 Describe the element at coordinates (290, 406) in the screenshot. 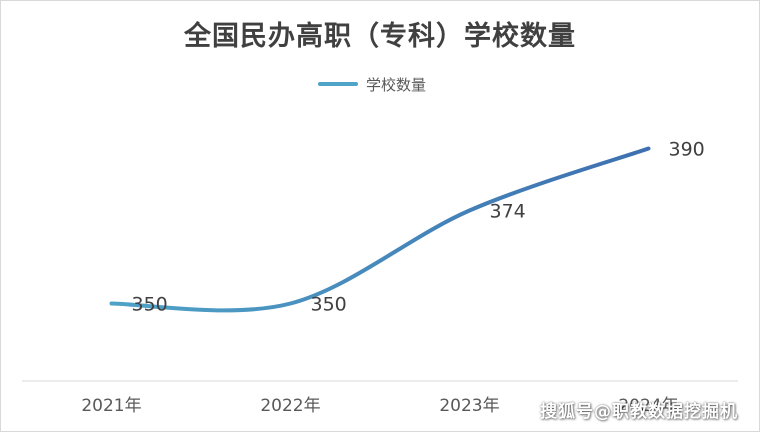

I see `x-tick-label: 2022年` at that location.